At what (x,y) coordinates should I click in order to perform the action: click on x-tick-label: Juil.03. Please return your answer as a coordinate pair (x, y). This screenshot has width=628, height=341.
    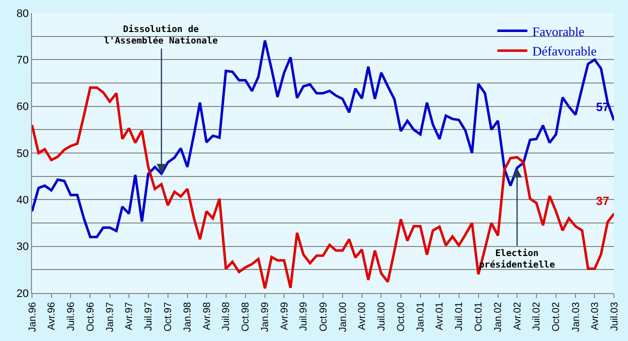
    Looking at the image, I should click on (614, 316).